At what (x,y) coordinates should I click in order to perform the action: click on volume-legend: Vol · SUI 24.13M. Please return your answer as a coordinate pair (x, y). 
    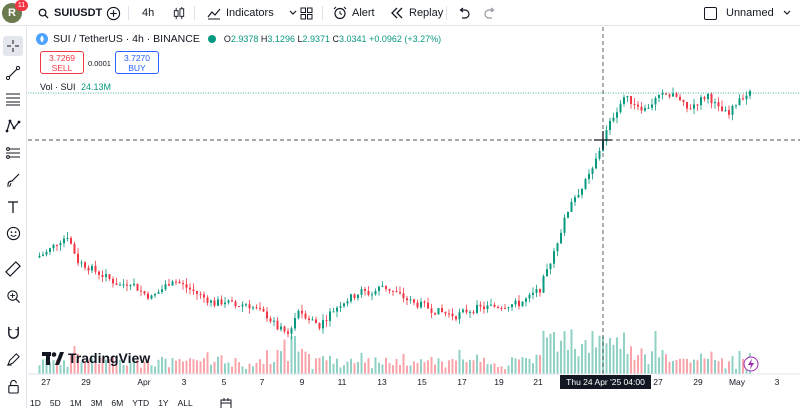
    Looking at the image, I should click on (75, 87).